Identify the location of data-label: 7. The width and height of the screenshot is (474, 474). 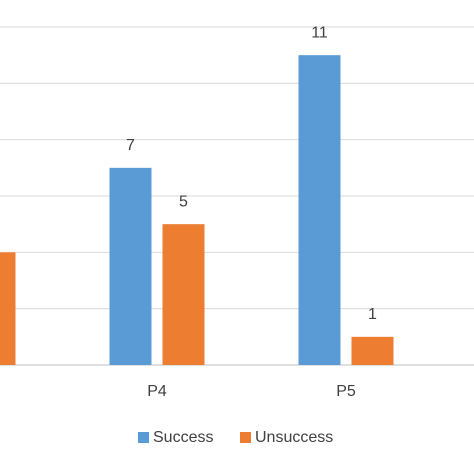
(130, 145).